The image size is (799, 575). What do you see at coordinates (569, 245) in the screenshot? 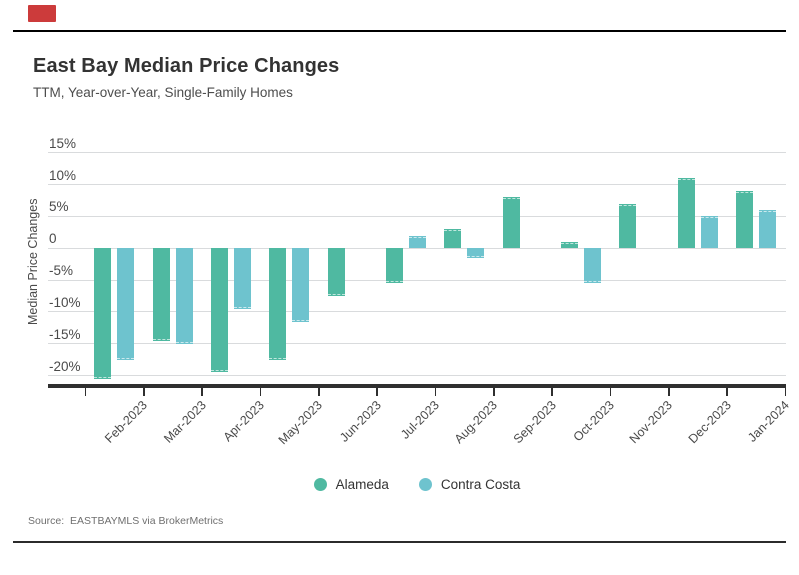
I see `bar-alameda-oct-2023` at bounding box center [569, 245].